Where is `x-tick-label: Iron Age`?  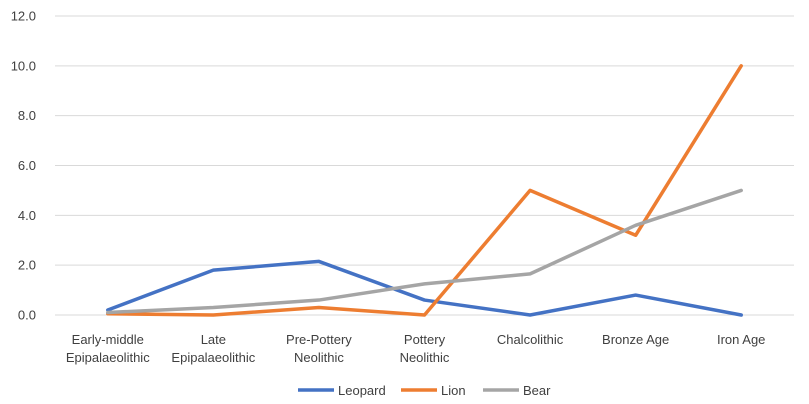 x-tick-label: Iron Age is located at coordinates (741, 339).